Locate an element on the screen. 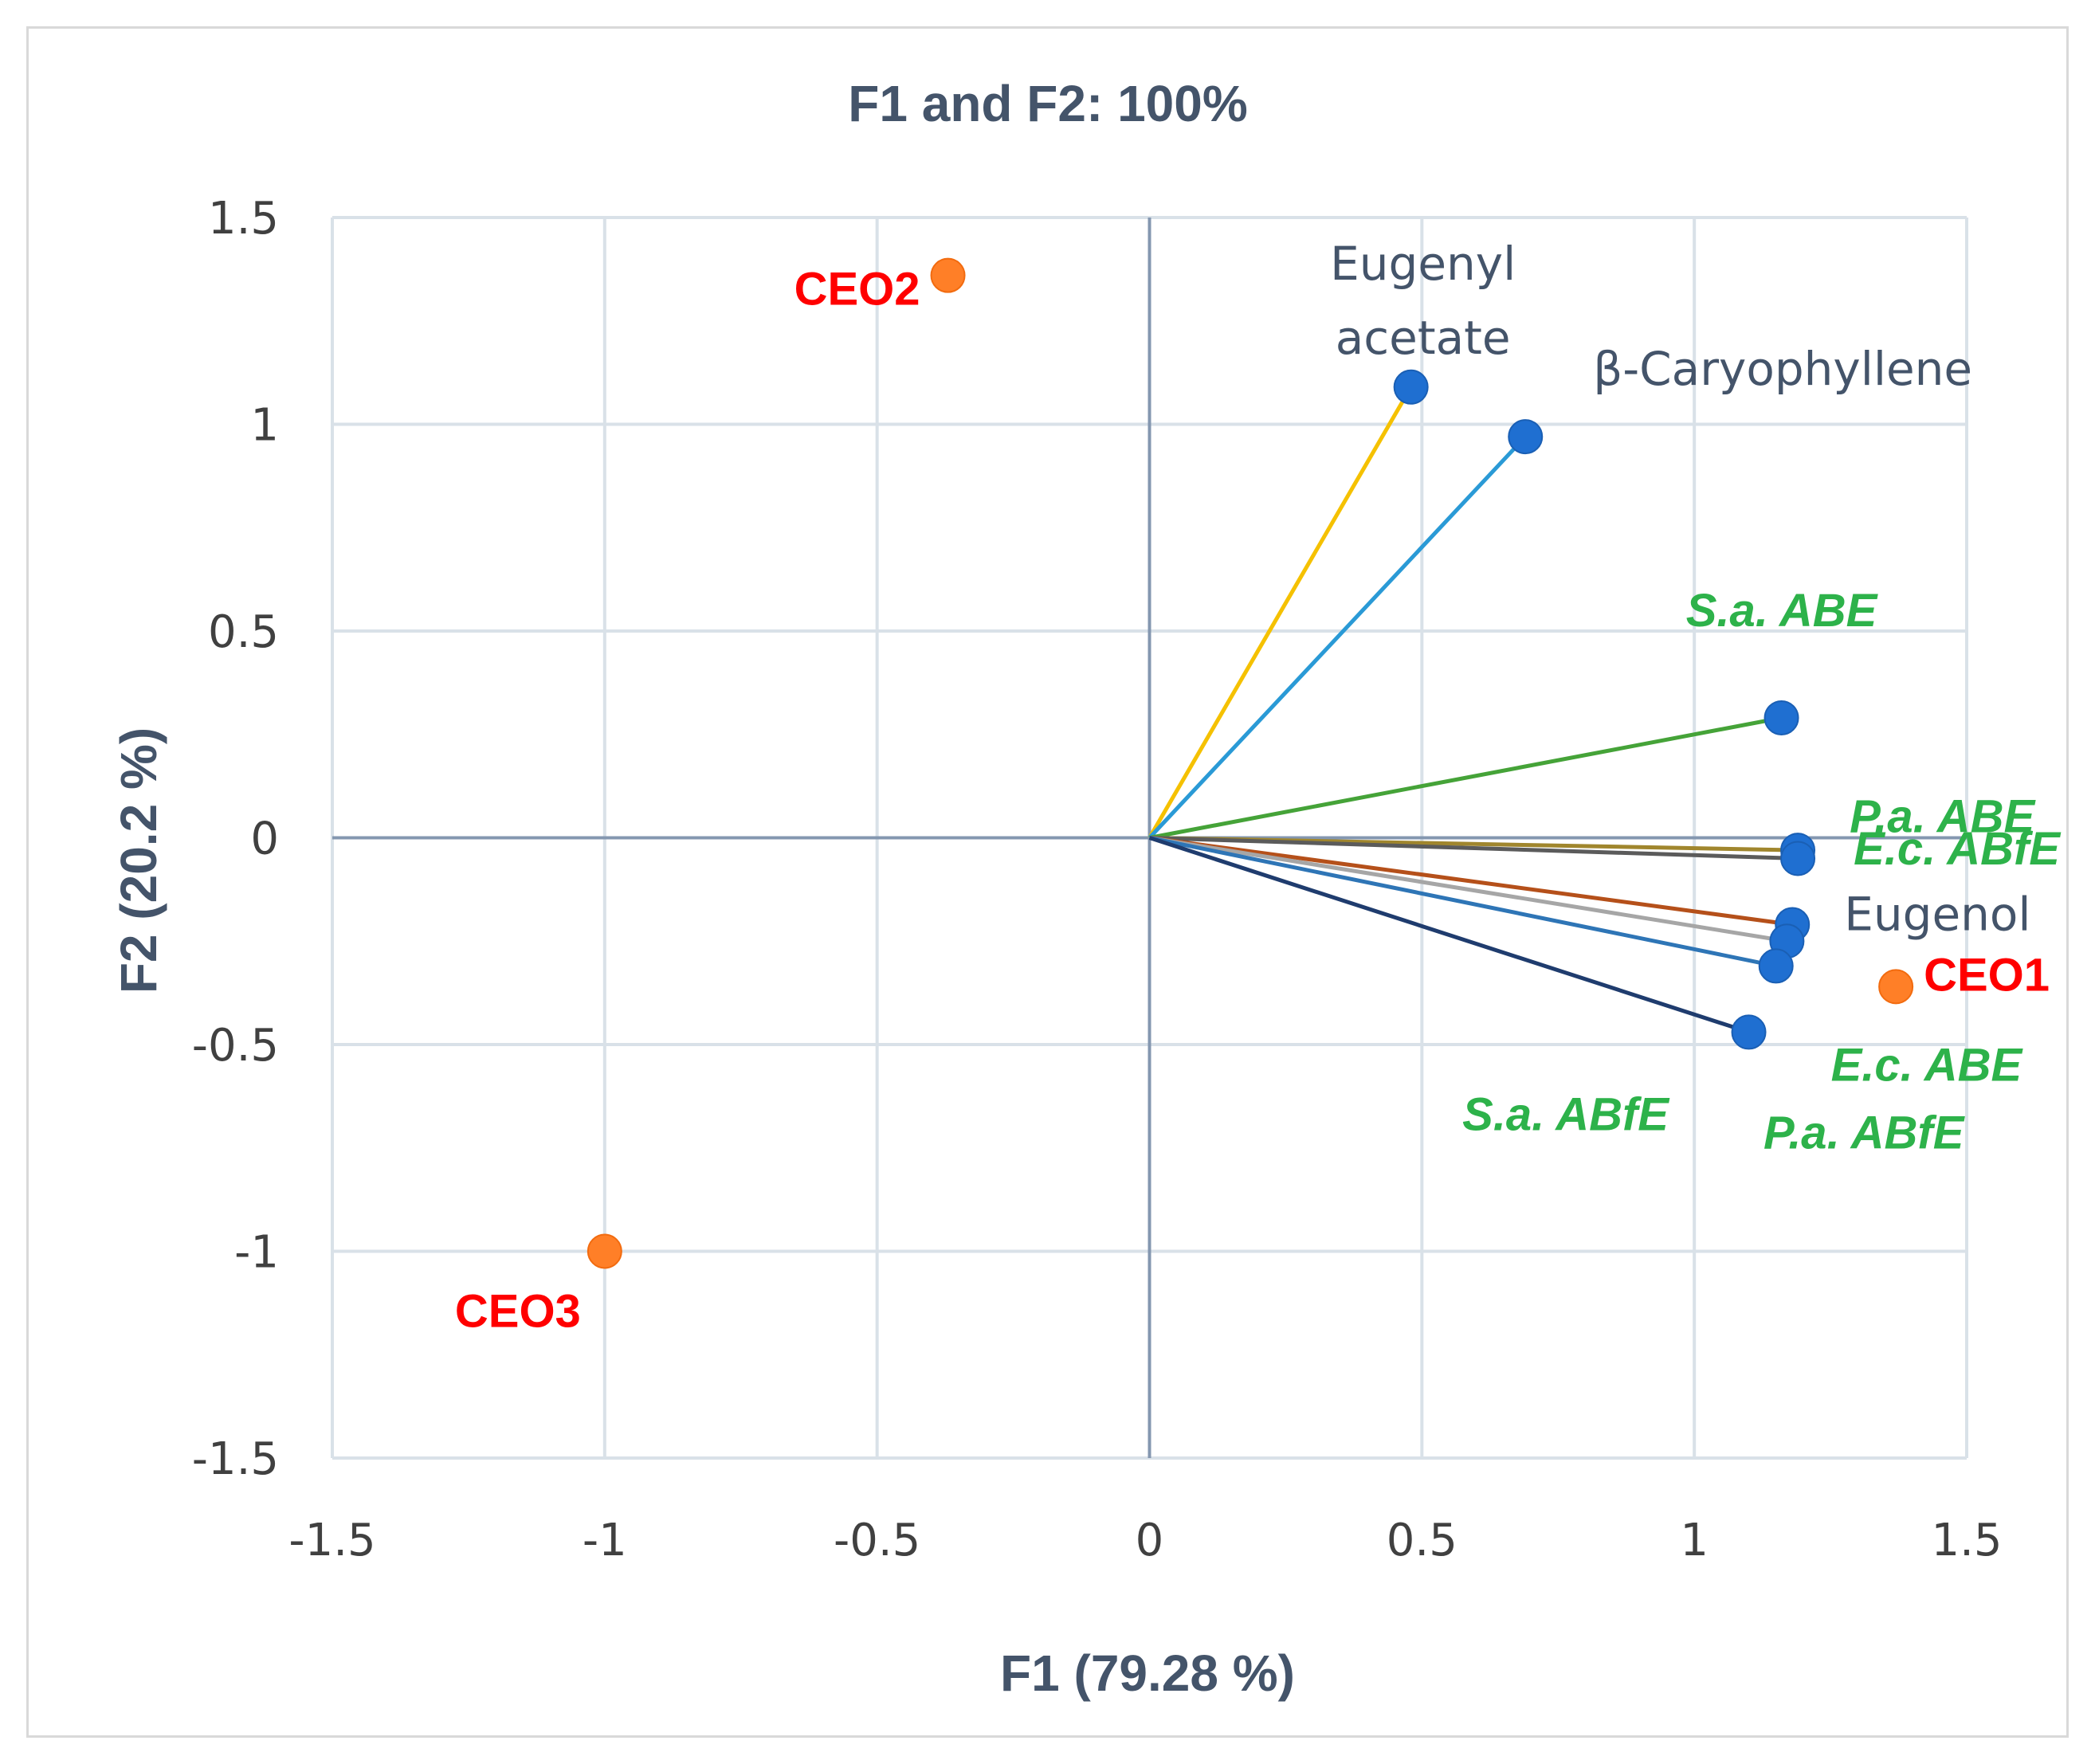 The height and width of the screenshot is (1764, 2095). variable-label: Eugenol is located at coordinates (1937, 914).